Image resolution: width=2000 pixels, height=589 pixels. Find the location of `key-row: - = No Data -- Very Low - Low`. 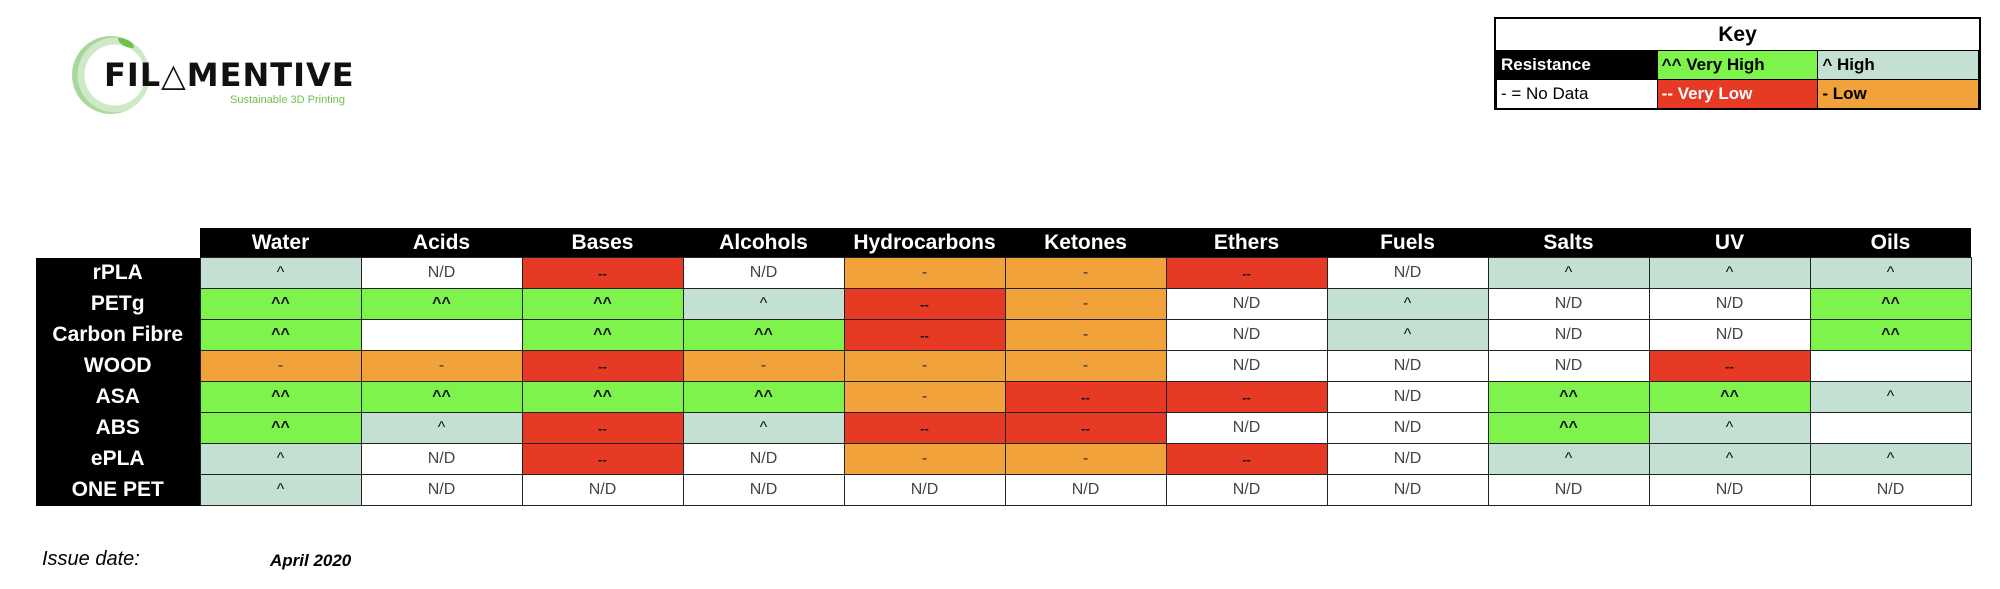

key-row: - = No Data -- Very Low - Low is located at coordinates (1737, 94).